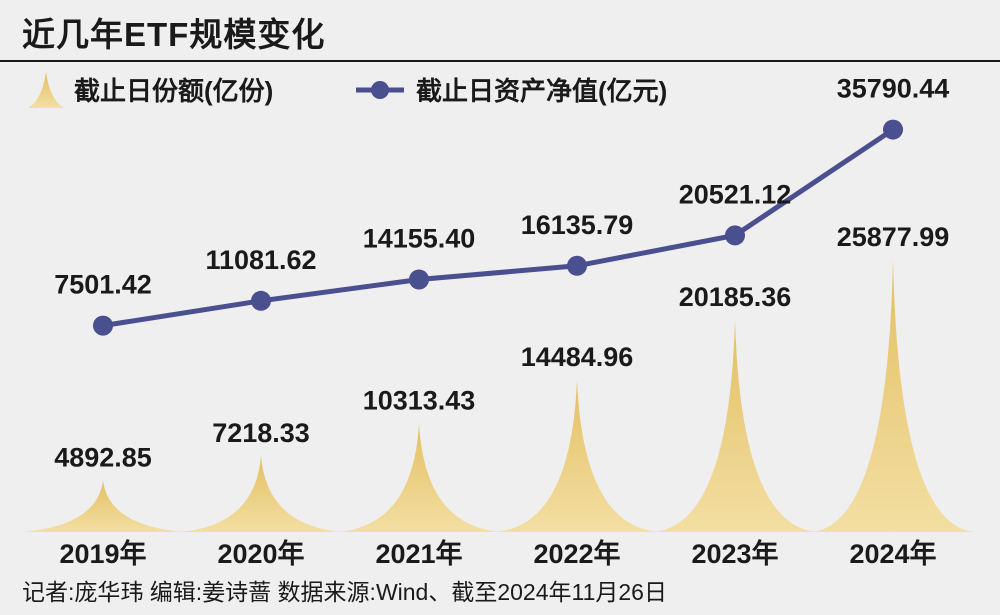 This screenshot has height=615, width=1000. Describe the element at coordinates (103, 285) in the screenshot. I see `net-assets-value-label: 7501.42` at that location.